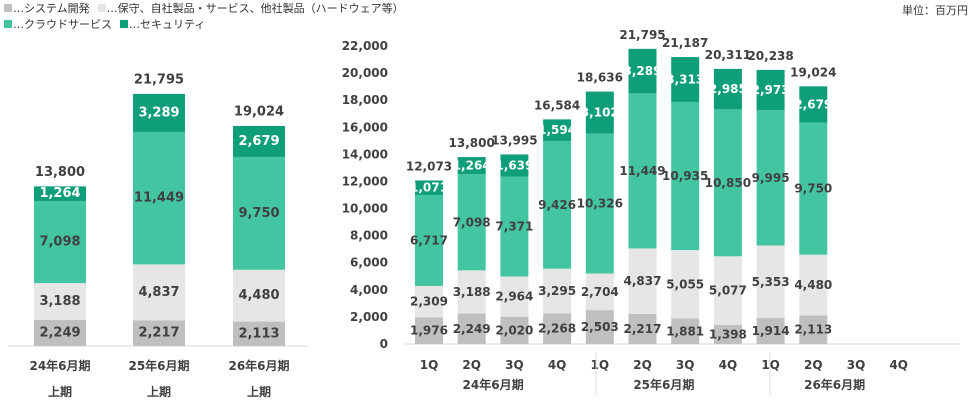 Image resolution: width=978 pixels, height=404 pixels. What do you see at coordinates (62, 24) in the screenshot?
I see `legend-label: …クラウドサービス` at bounding box center [62, 24].